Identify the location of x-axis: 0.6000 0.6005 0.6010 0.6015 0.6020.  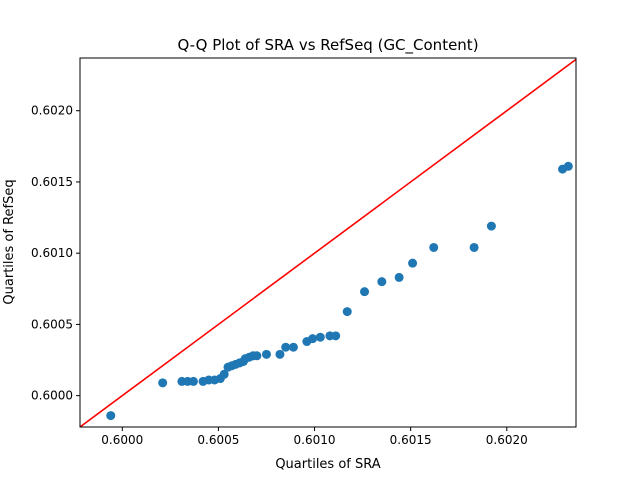
(314, 437).